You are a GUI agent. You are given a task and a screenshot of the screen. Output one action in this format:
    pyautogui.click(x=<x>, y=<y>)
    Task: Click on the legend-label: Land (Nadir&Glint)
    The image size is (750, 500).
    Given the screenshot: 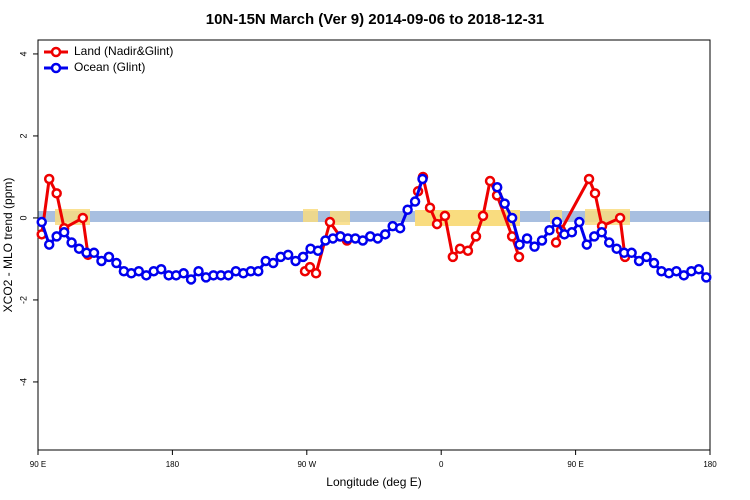 What is the action you would take?
    pyautogui.click(x=123, y=51)
    